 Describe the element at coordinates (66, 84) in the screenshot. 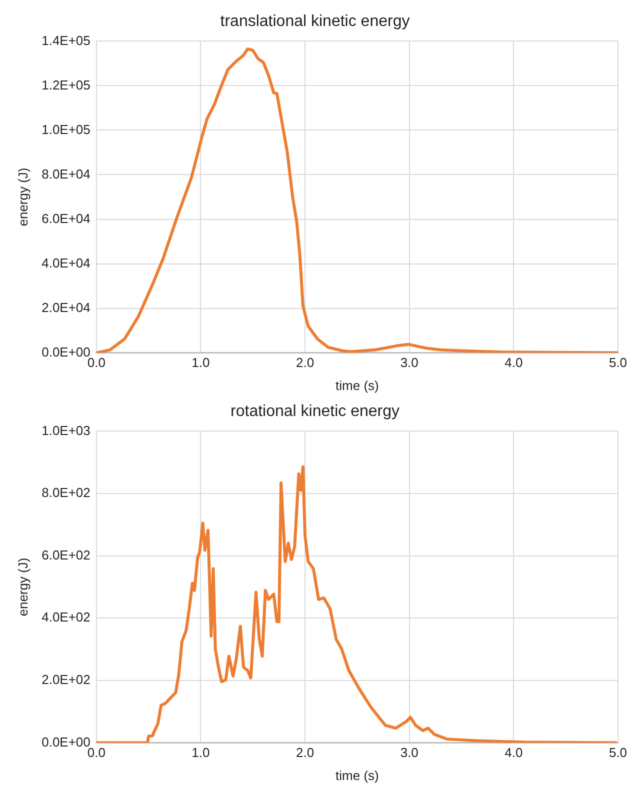

I see `y-tick-label: 1.2E+05` at that location.